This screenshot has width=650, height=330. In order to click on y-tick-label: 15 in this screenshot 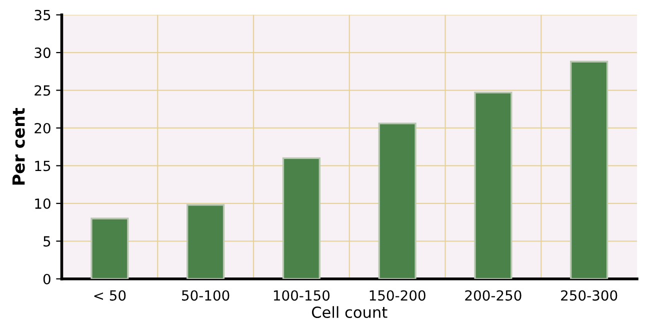, I will do `click(42, 166)`.